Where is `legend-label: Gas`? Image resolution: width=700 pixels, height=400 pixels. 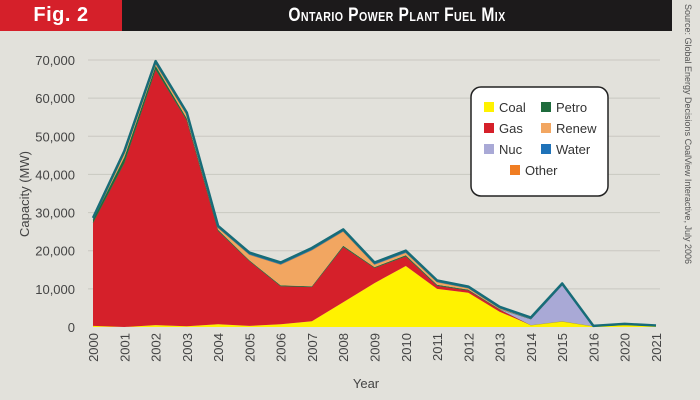
legend-label: Gas is located at coordinates (511, 128).